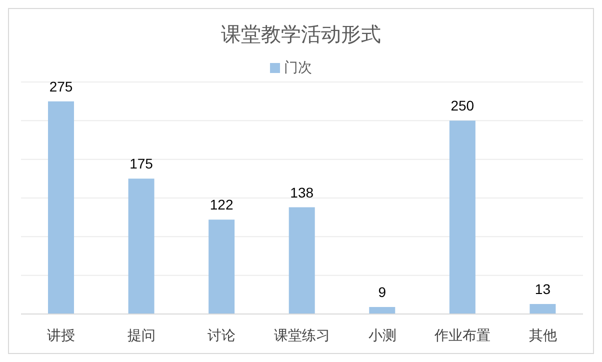  I want to click on data-label: 13, so click(542, 288).